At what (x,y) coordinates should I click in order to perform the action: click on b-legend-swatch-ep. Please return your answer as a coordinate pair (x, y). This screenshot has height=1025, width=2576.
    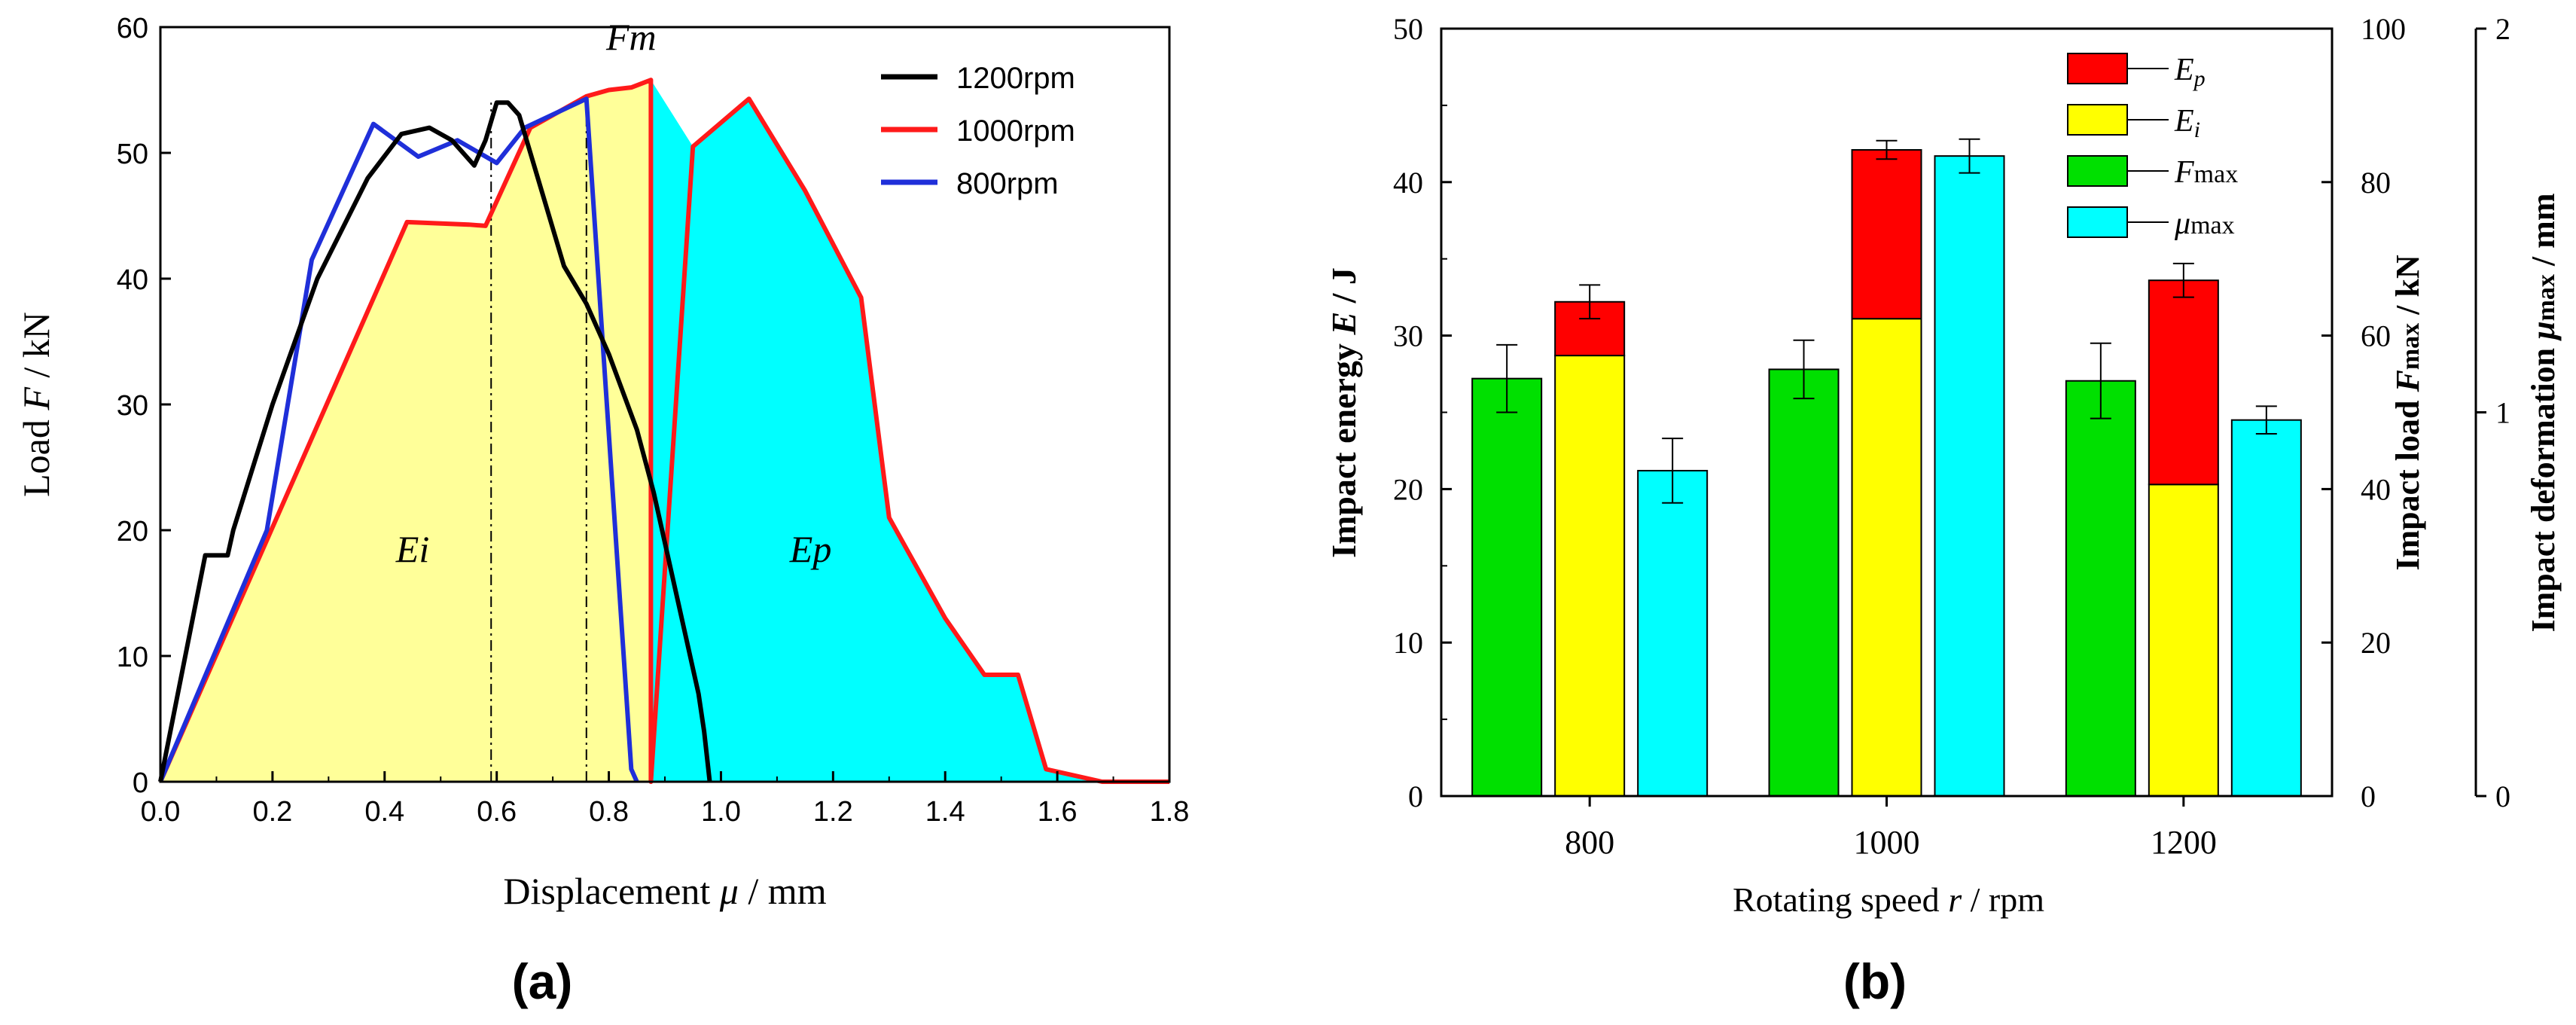
    Looking at the image, I should click on (2097, 68).